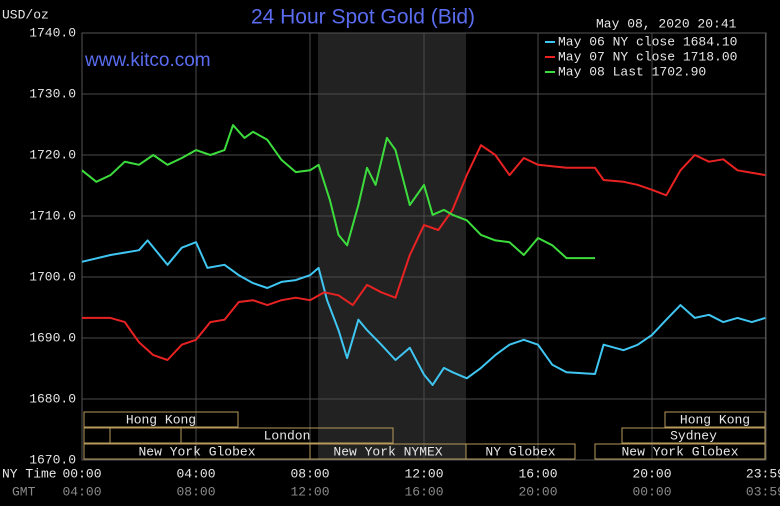 This screenshot has height=506, width=780. I want to click on gmt-tick-label: 12:00, so click(309, 491).